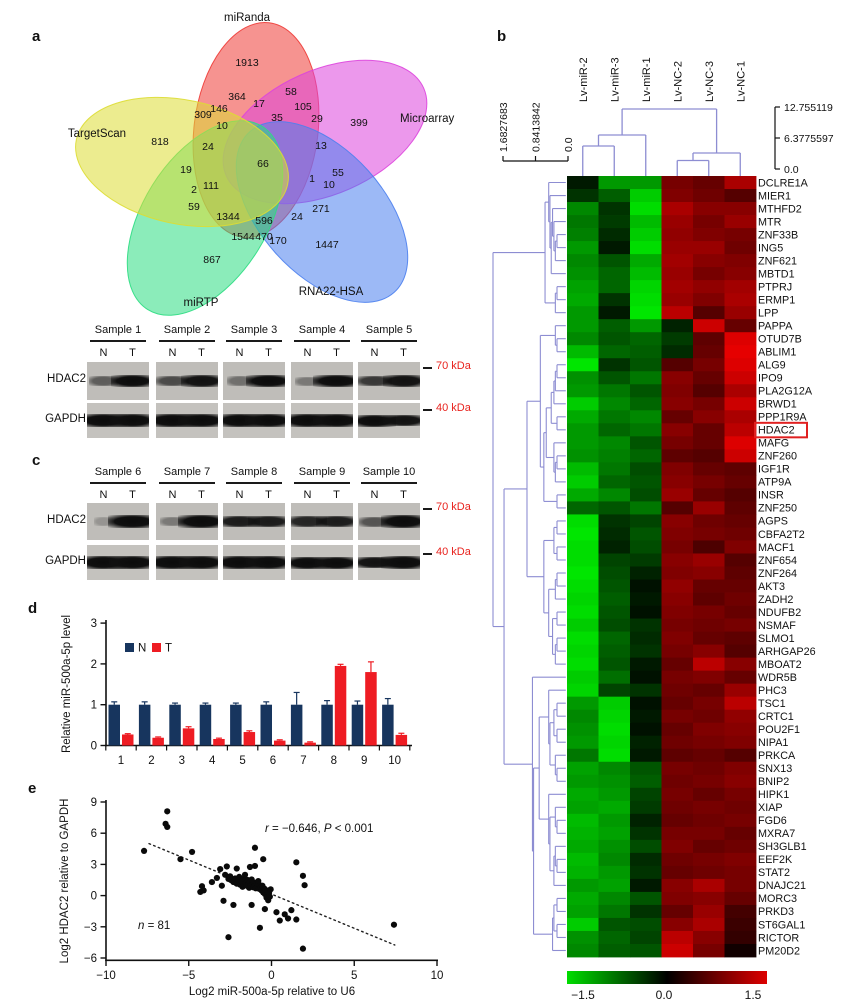  What do you see at coordinates (776, 717) in the screenshot?
I see `gene-label: CRTC1` at bounding box center [776, 717].